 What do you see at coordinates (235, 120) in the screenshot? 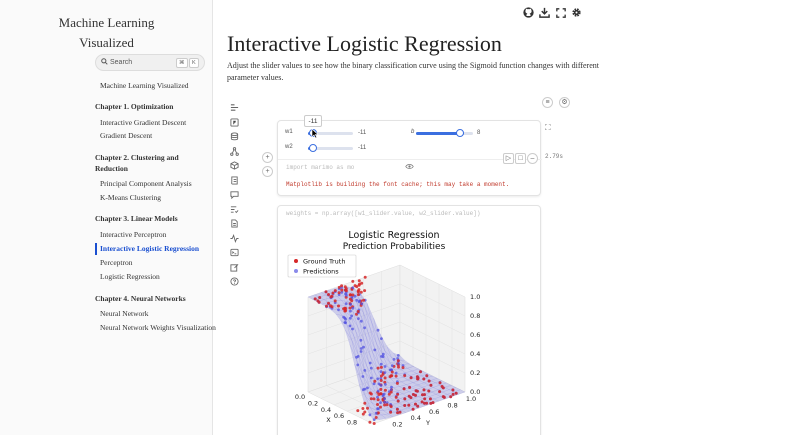
I see `function-icon` at bounding box center [235, 120].